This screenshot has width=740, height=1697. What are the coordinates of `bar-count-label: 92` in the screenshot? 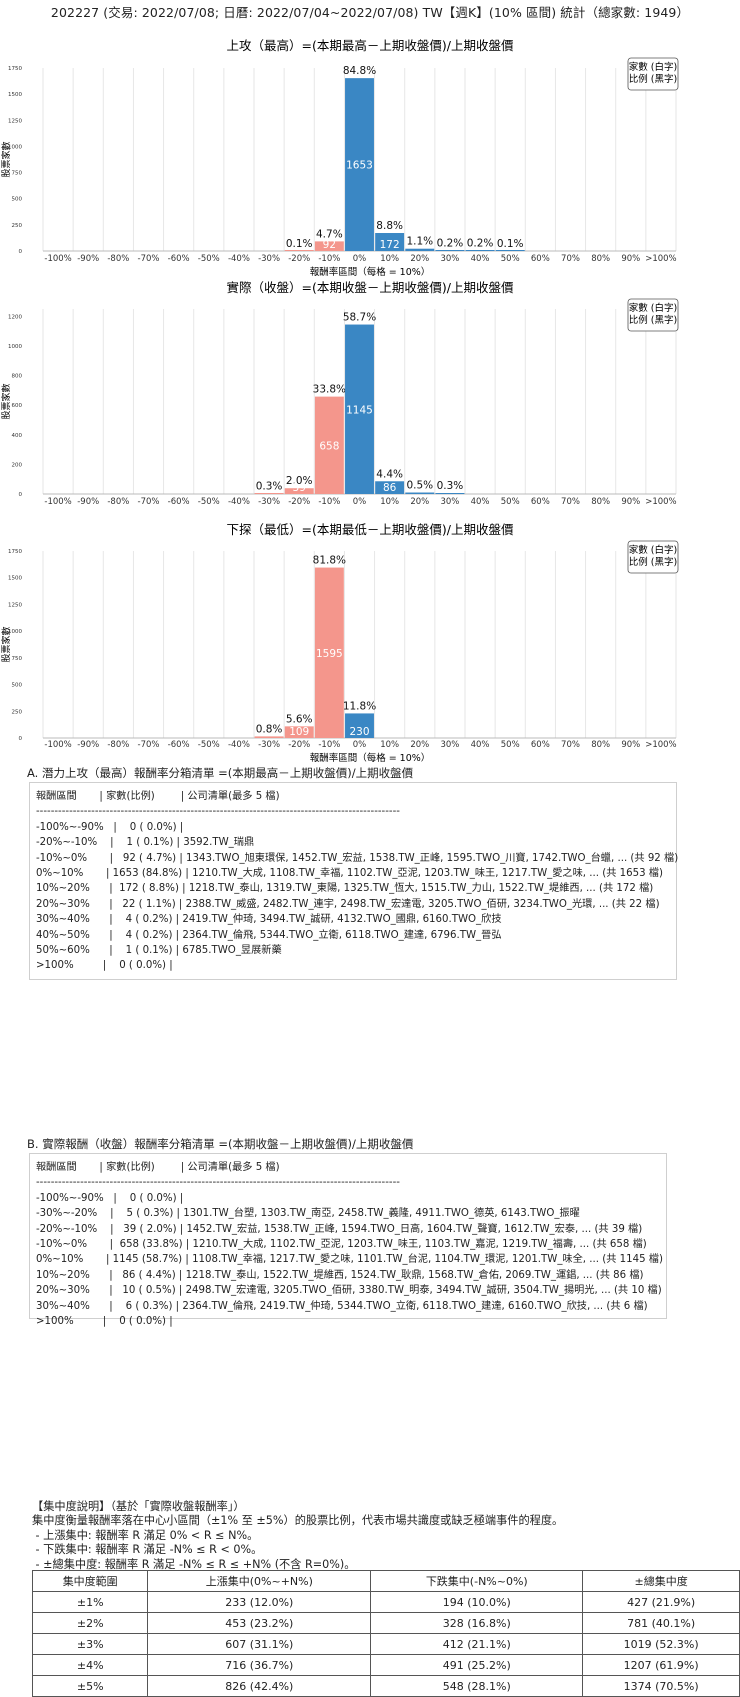 It's located at (329, 245).